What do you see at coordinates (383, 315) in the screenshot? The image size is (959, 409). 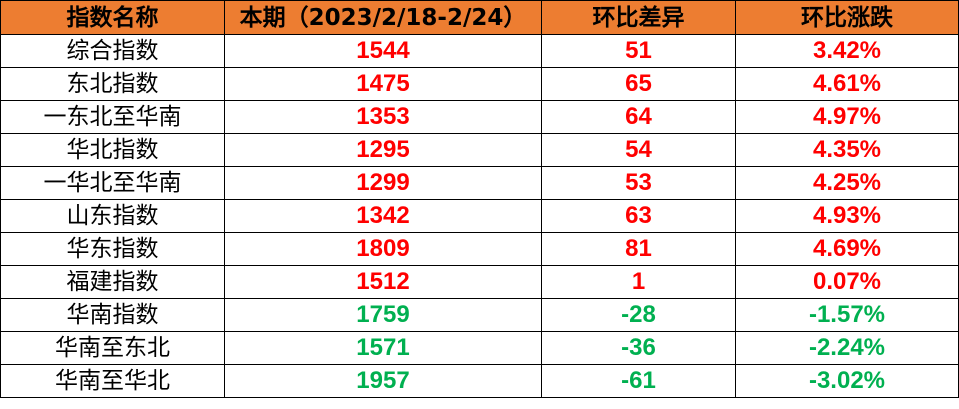 I see `current-value: 1759` at bounding box center [383, 315].